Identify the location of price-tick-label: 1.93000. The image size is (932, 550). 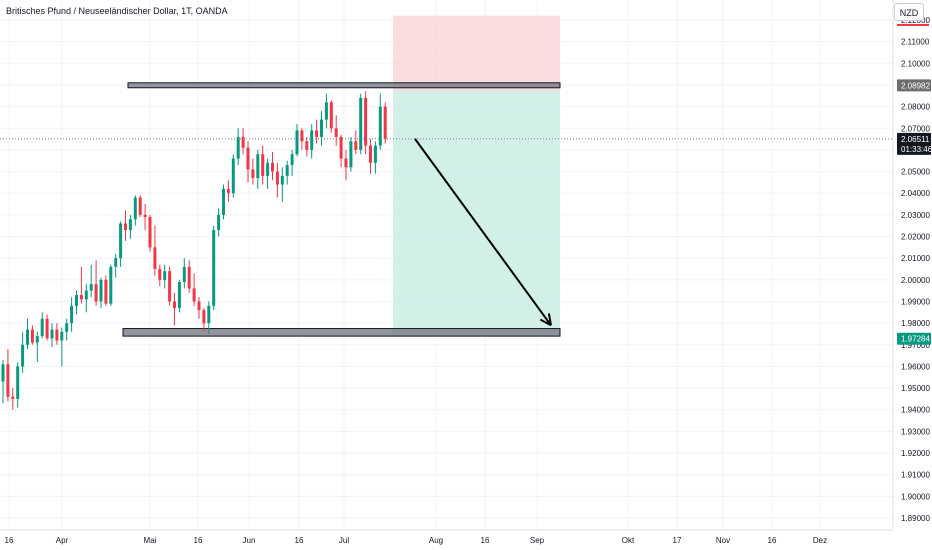
(915, 431).